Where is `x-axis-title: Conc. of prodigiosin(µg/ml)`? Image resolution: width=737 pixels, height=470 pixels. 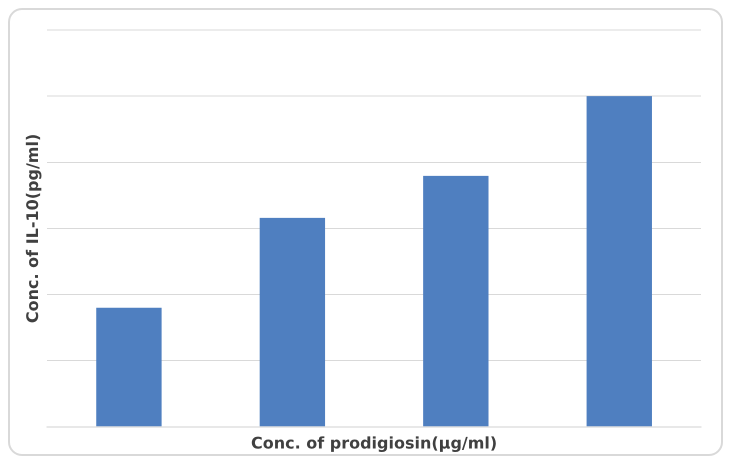
x-axis-title: Conc. of prodigiosin(µg/ml) is located at coordinates (374, 443).